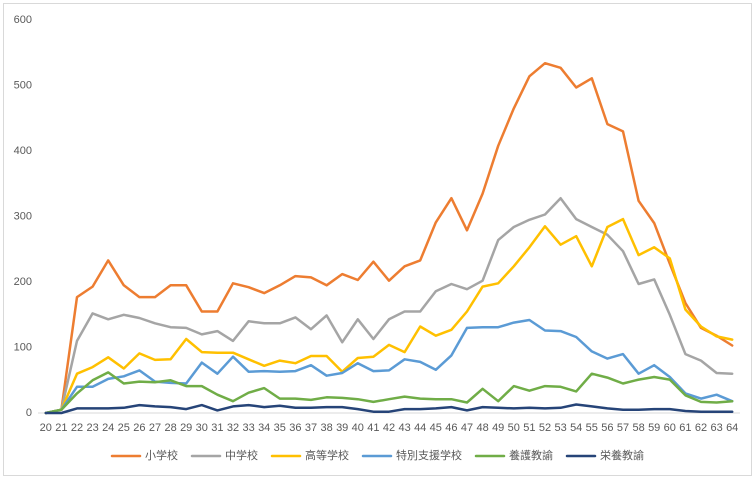 Image resolution: width=756 pixels, height=480 pixels. I want to click on x-tick-label: 38, so click(326, 428).